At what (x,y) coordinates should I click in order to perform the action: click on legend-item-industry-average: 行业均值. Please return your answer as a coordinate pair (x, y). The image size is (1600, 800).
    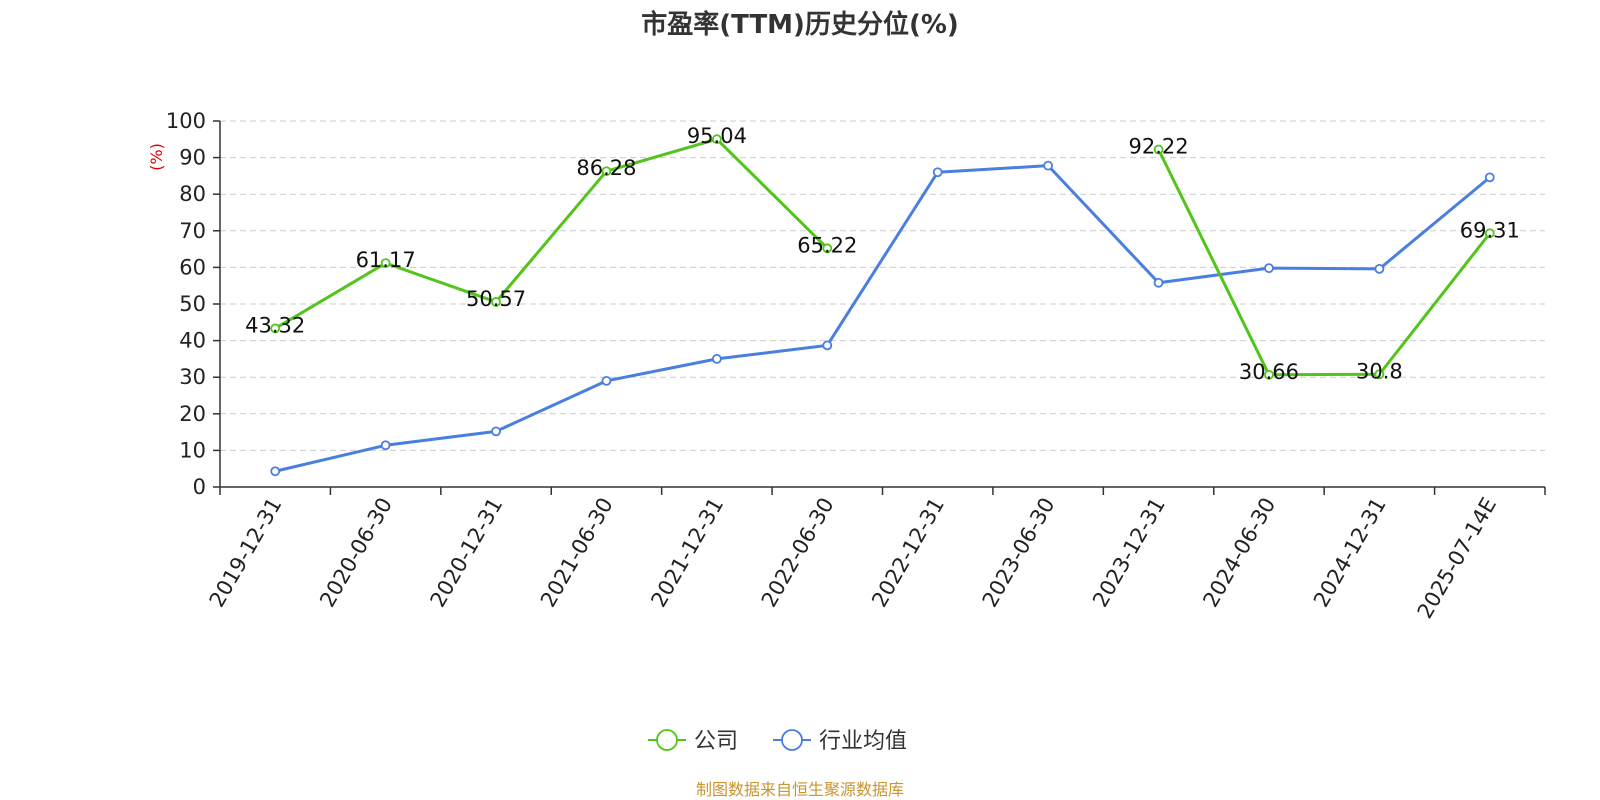
    Looking at the image, I should click on (840, 741).